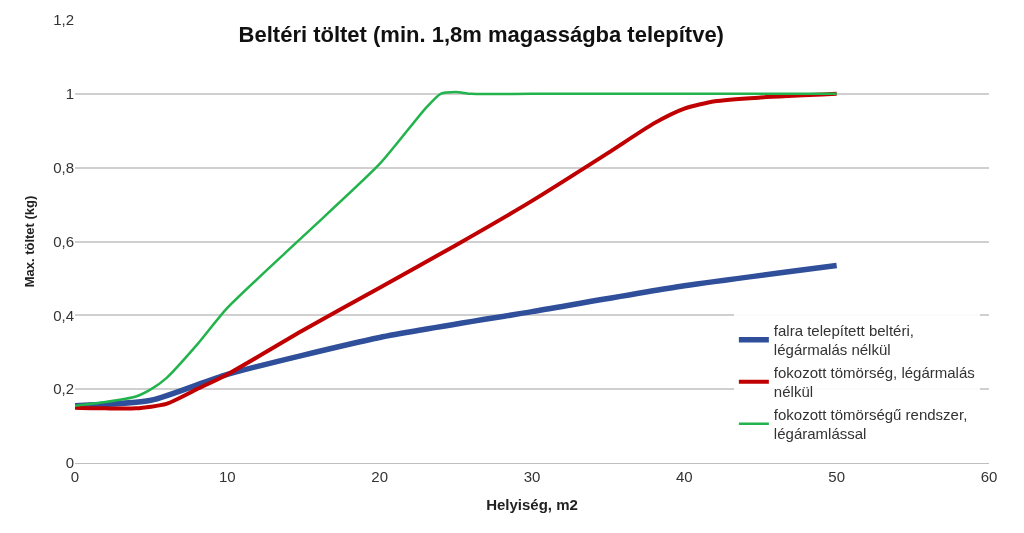  Describe the element at coordinates (532, 504) in the screenshot. I see `x-axis-title: Helyiség, m2` at that location.